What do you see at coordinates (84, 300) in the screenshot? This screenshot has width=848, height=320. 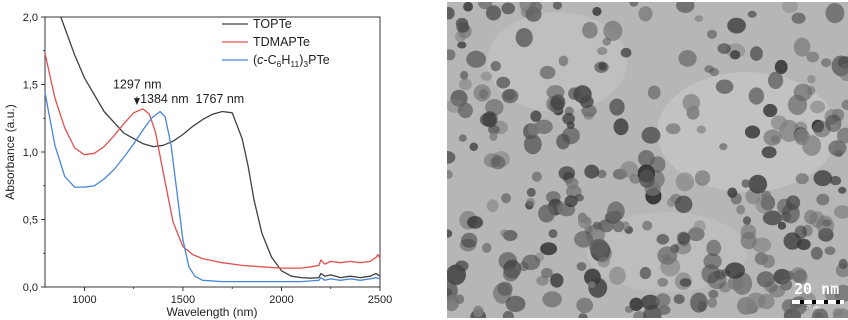 I see `x-tick-label: 1000` at bounding box center [84, 300].